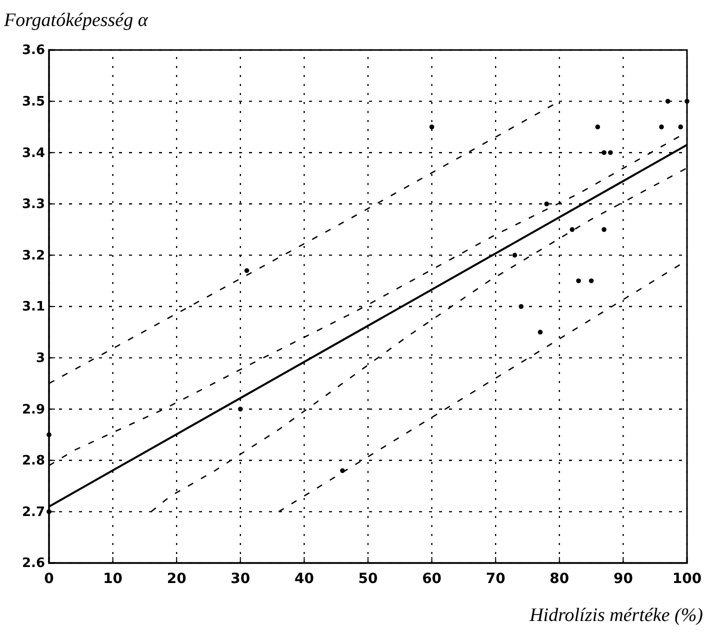  I want to click on y-tick-label: 3.5, so click(33, 102).